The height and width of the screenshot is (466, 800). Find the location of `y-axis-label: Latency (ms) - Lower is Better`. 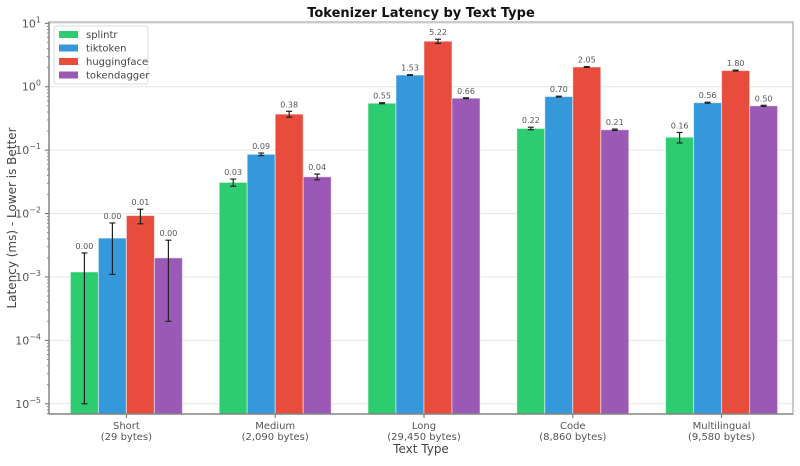

y-axis-label: Latency (ms) - Lower is Better is located at coordinates (12, 217).